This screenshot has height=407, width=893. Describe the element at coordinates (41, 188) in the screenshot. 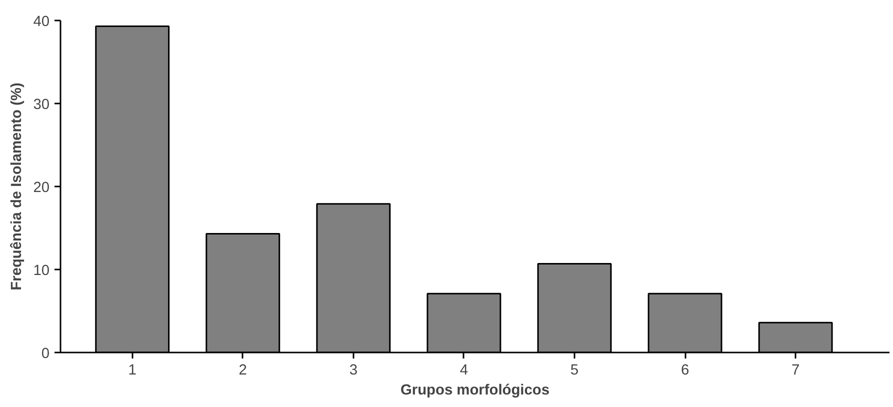

I see `y-tick-label: 20` at that location.